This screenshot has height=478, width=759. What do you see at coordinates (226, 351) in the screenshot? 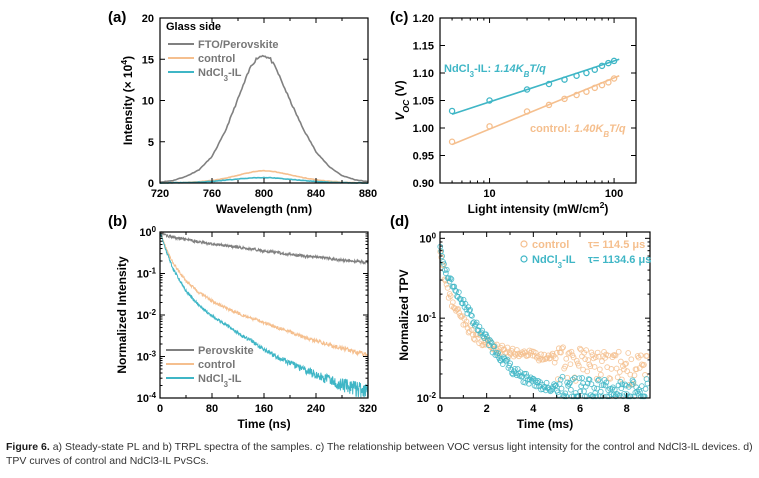
I see `legend-label: Perovskite` at bounding box center [226, 351].